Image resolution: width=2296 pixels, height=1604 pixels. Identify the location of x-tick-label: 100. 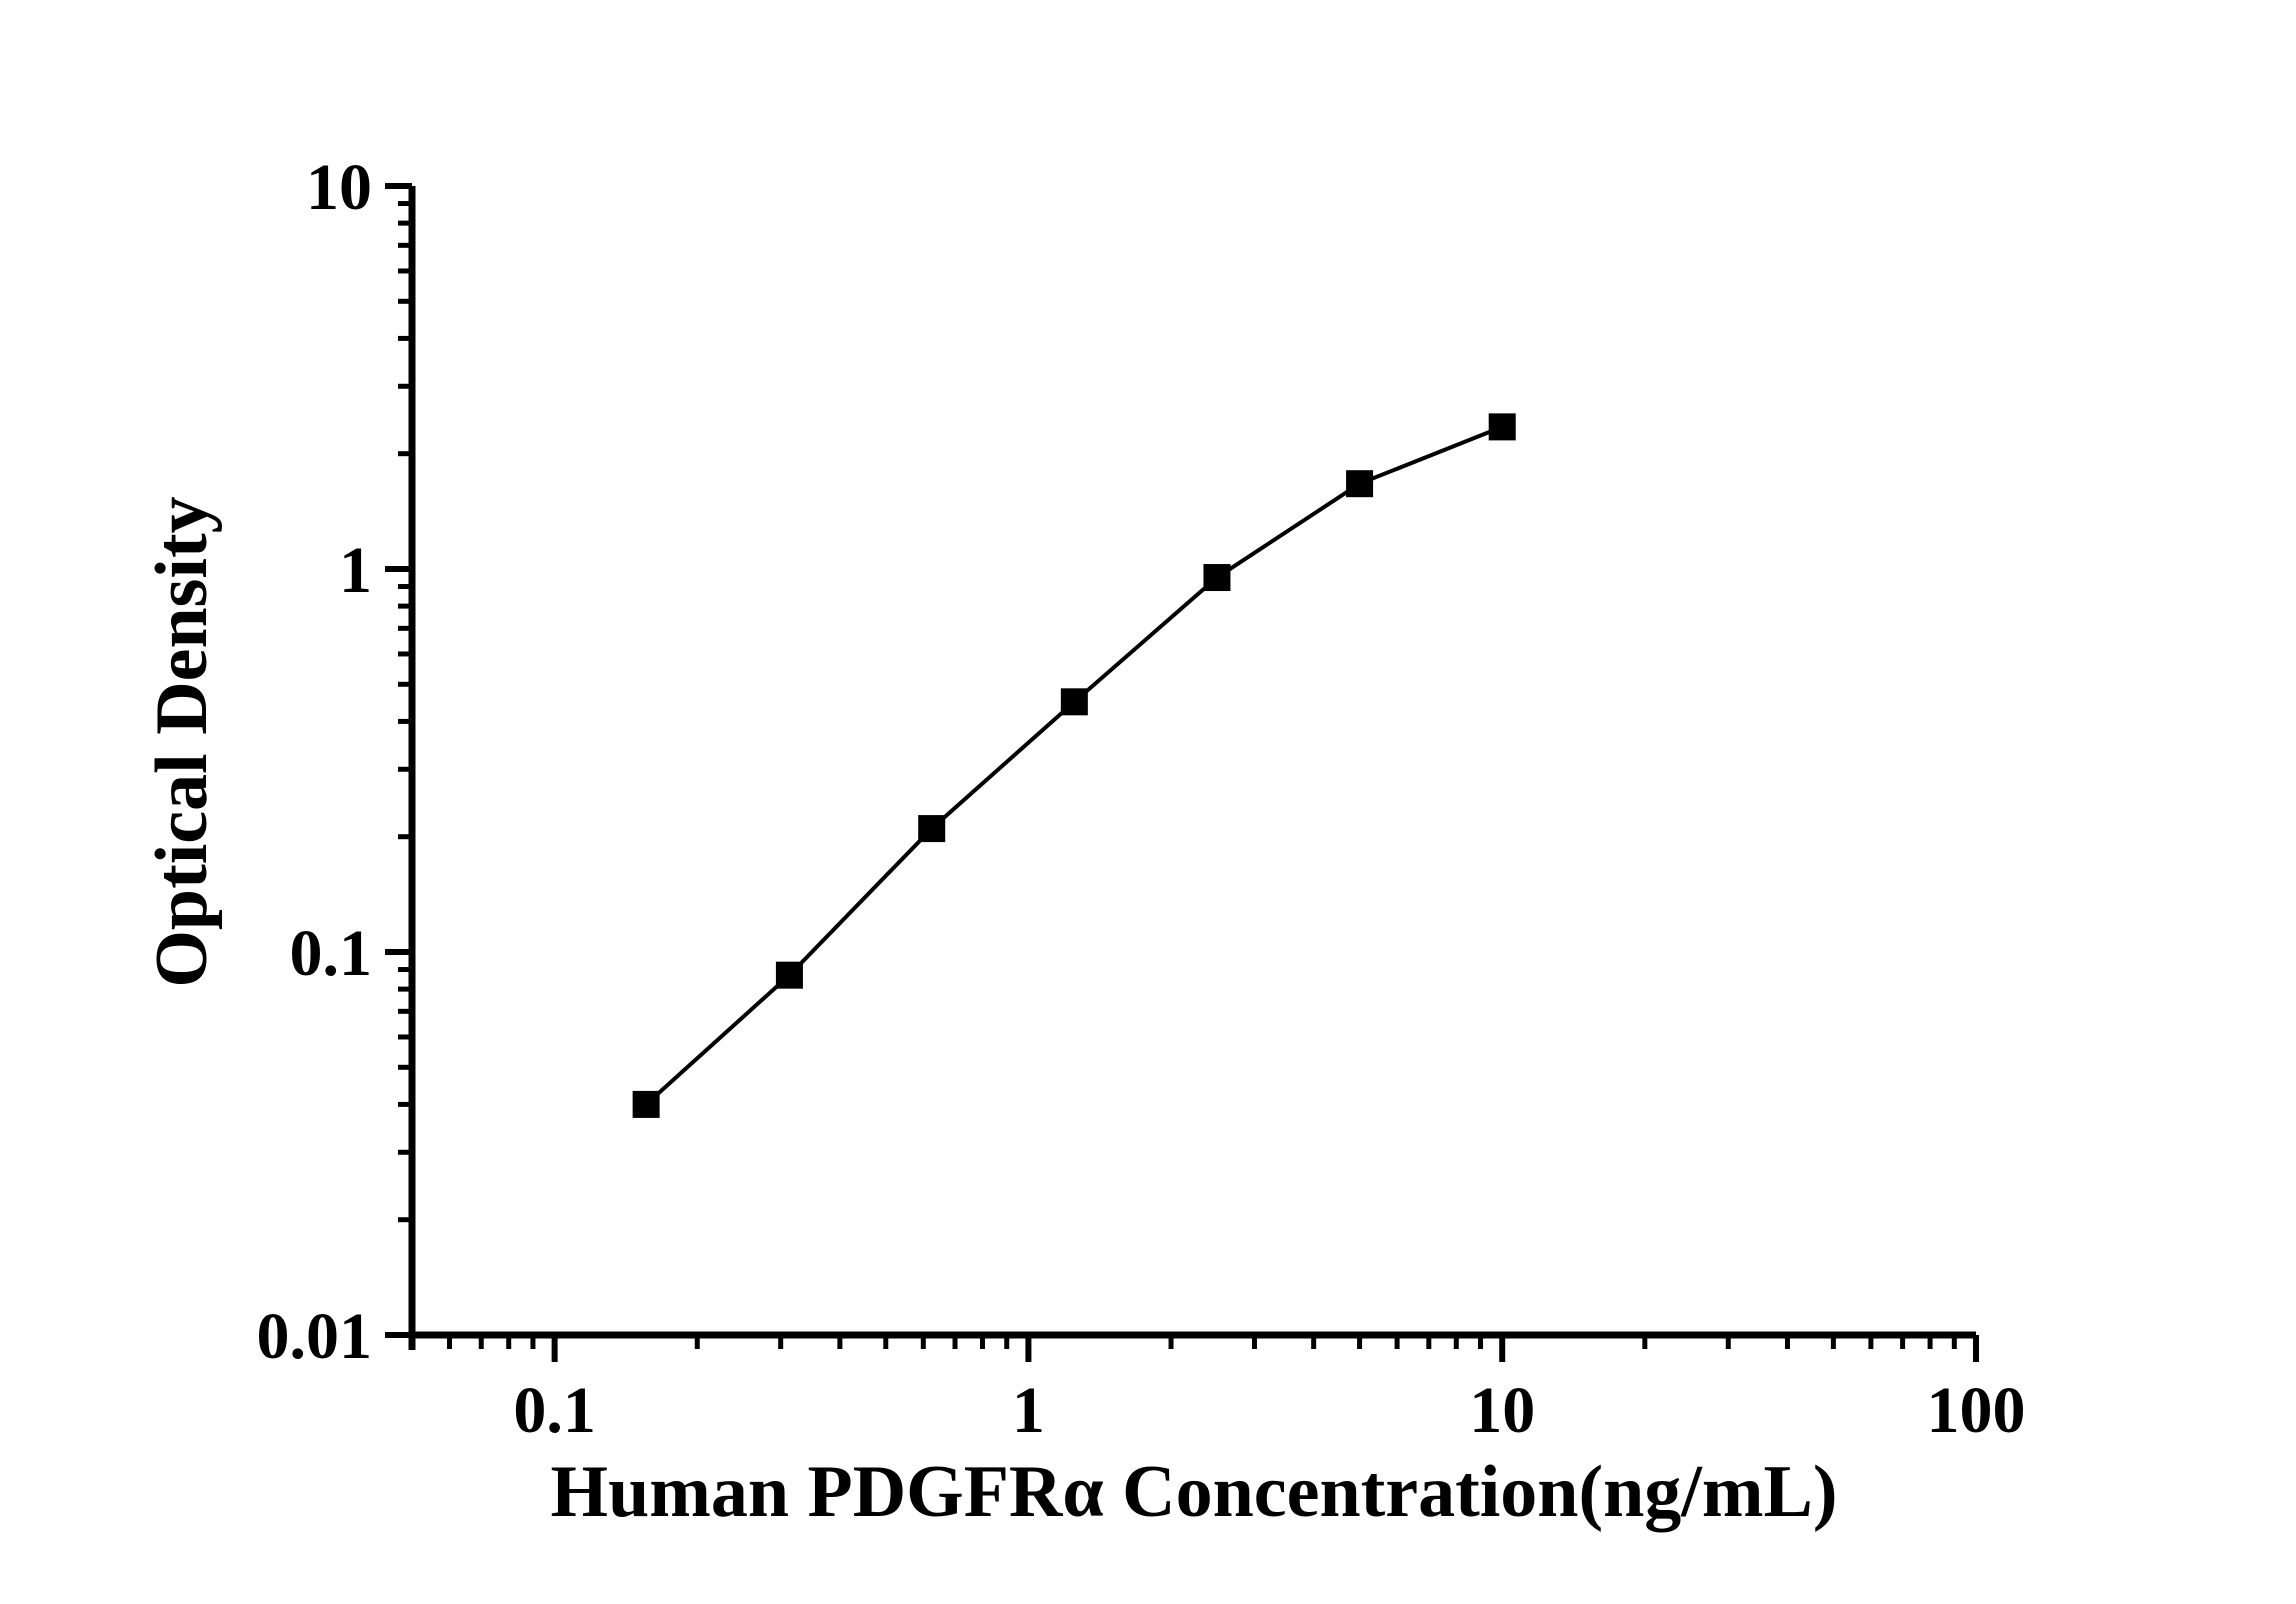
(1976, 1410).